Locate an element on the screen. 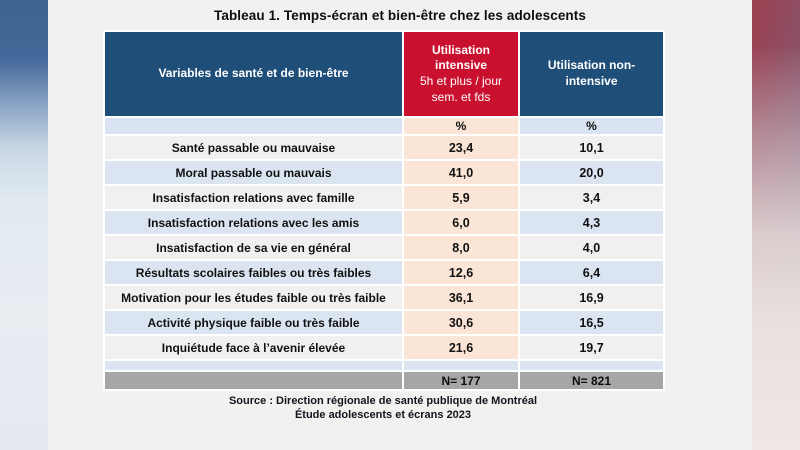 The image size is (800, 450). totals-label-cell is located at coordinates (253, 380).